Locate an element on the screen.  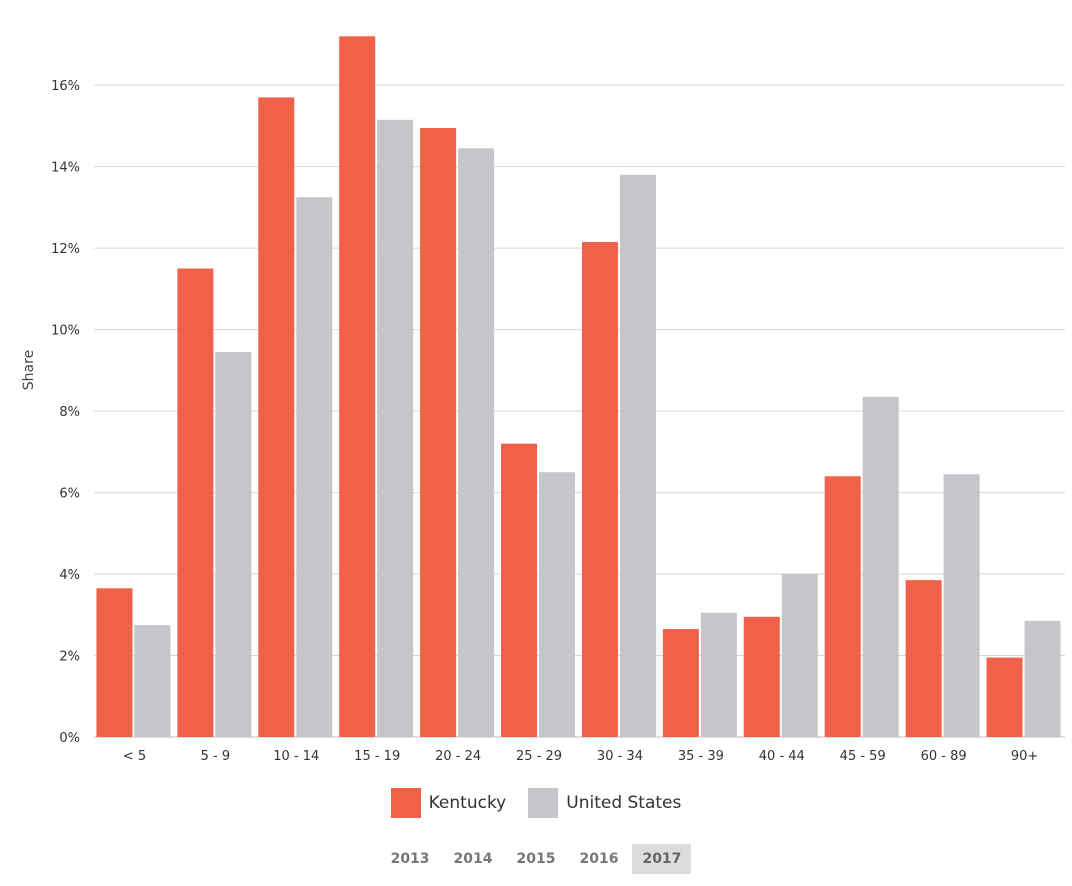
legend-label-kentucky: Kentucky is located at coordinates (467, 803).